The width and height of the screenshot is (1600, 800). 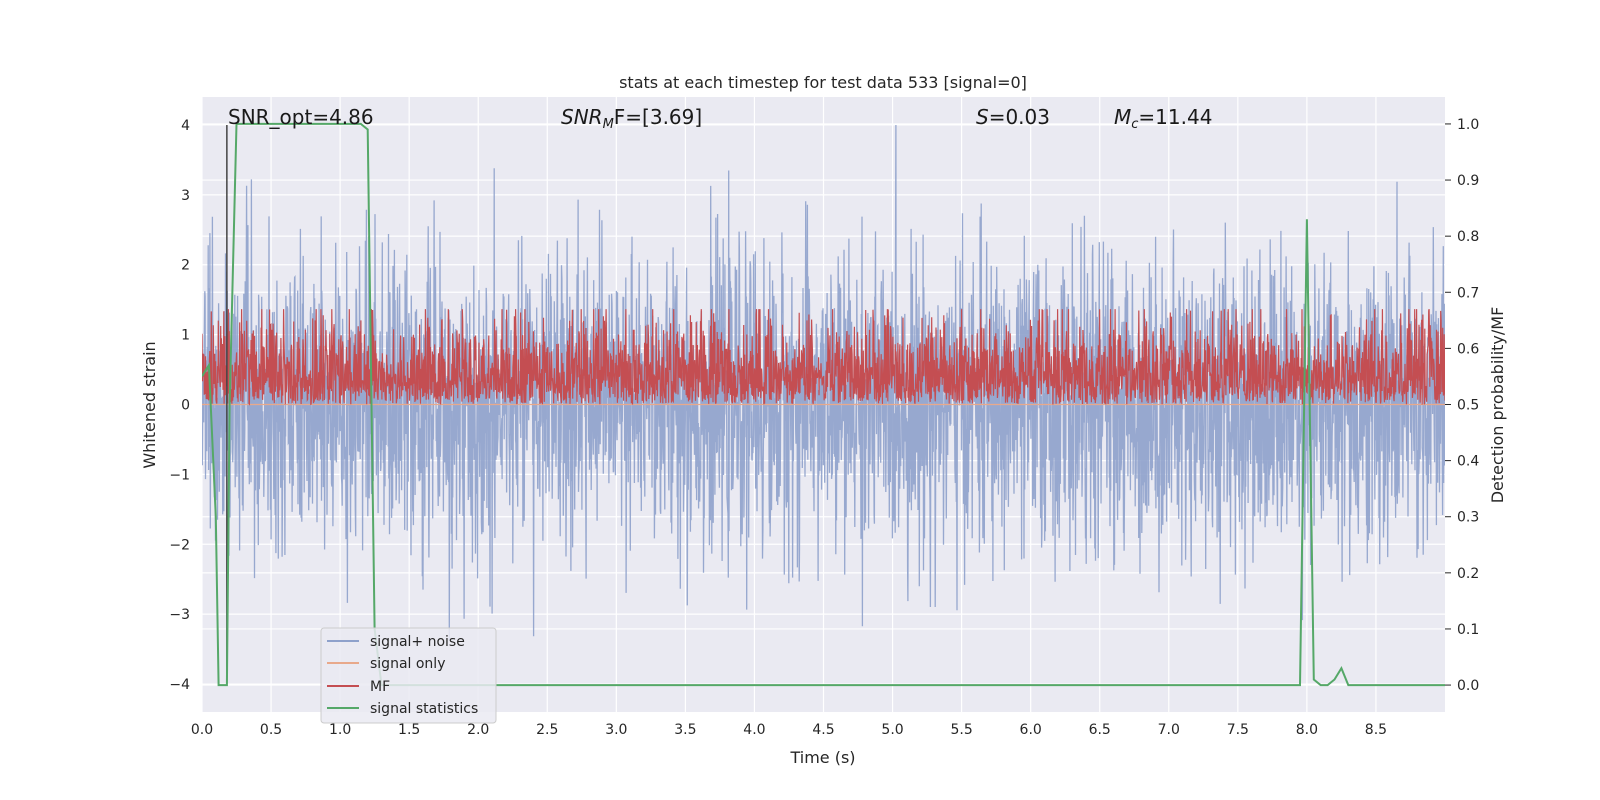 I want to click on y2-tick-label-9: 0.9, so click(x=1468, y=181).